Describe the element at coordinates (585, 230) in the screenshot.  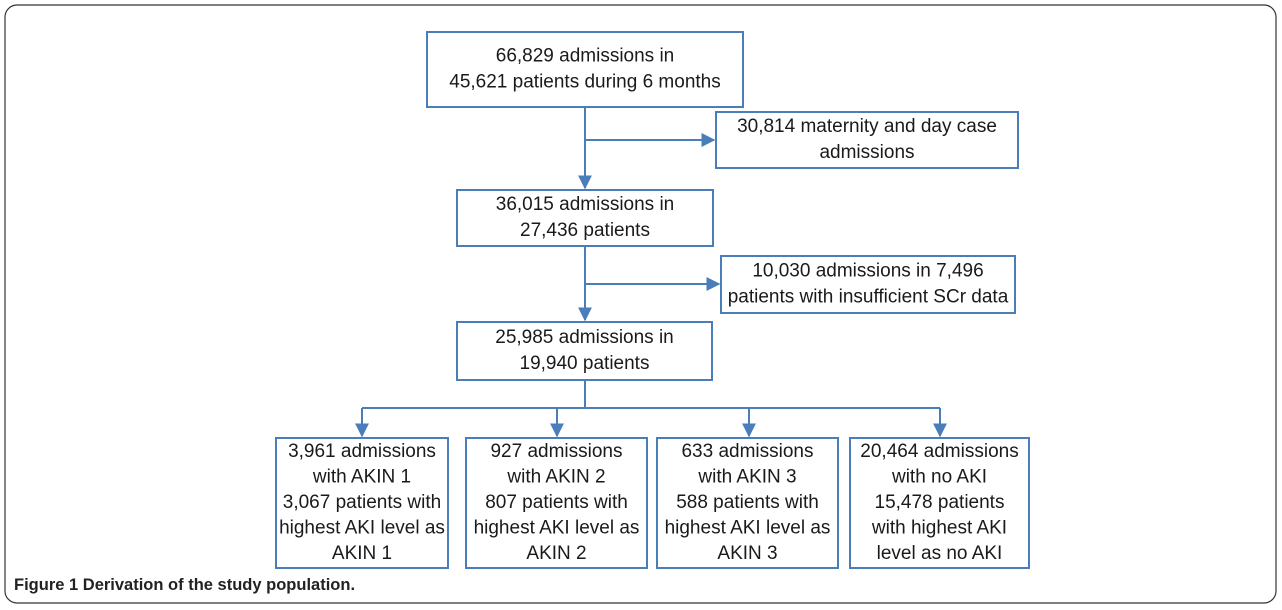
I see `node-text: 27,436 patients` at that location.